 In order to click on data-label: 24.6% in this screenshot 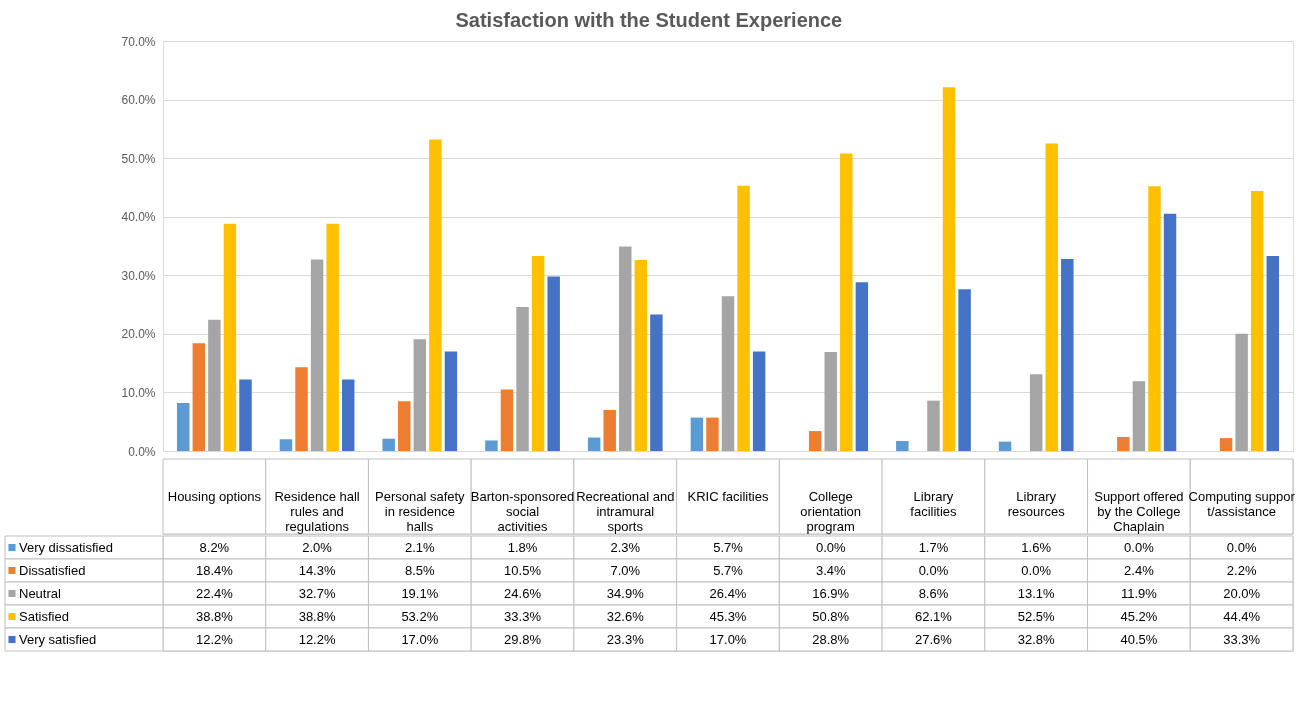, I will do `click(523, 593)`.